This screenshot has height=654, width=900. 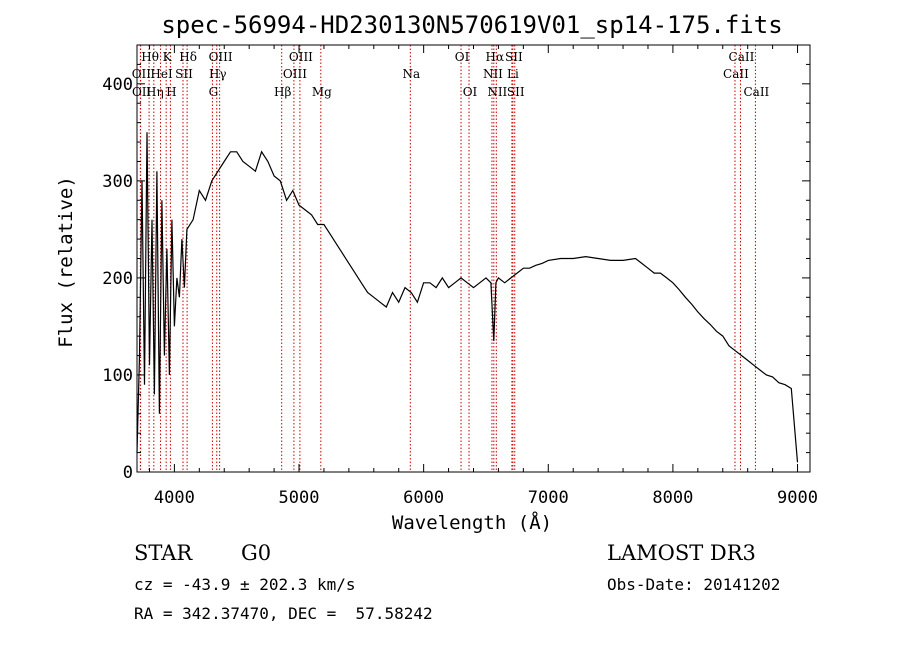 I want to click on y-tick-label: 300, so click(x=117, y=182).